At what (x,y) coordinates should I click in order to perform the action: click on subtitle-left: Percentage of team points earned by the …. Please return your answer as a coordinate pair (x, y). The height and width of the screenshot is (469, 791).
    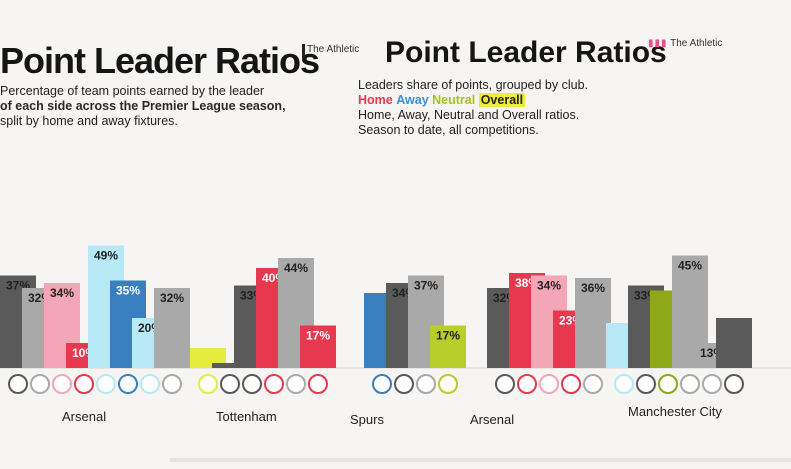
    Looking at the image, I should click on (170, 106).